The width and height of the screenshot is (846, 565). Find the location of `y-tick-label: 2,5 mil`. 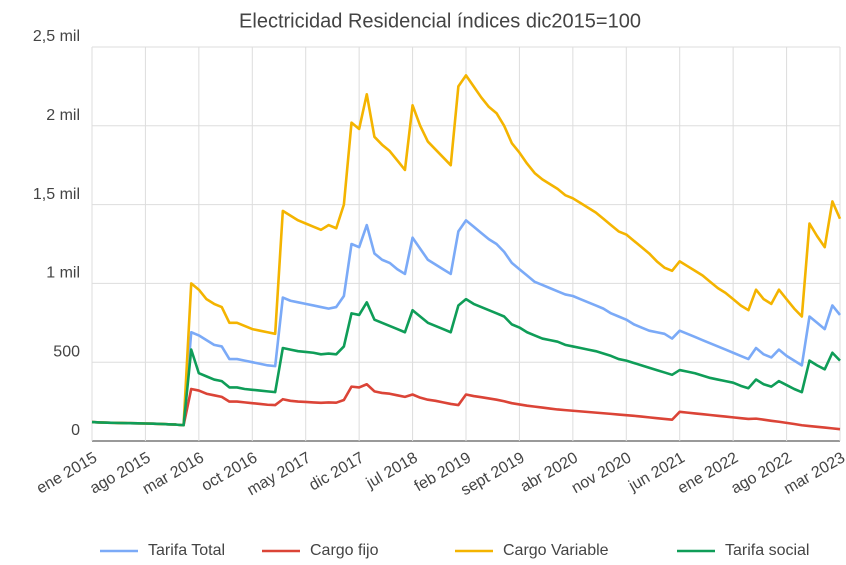

y-tick-label: 2,5 mil is located at coordinates (56, 36).